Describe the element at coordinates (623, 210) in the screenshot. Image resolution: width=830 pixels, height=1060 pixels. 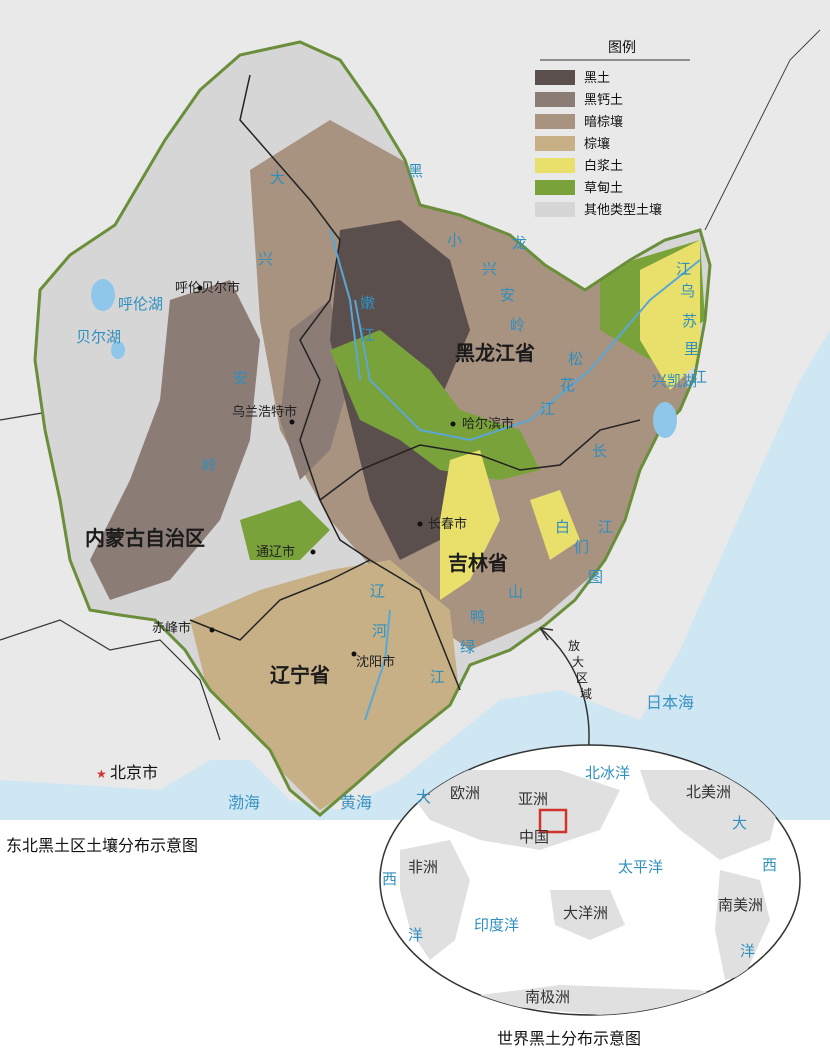
I see `legend-label: 其他类型土壤` at that location.